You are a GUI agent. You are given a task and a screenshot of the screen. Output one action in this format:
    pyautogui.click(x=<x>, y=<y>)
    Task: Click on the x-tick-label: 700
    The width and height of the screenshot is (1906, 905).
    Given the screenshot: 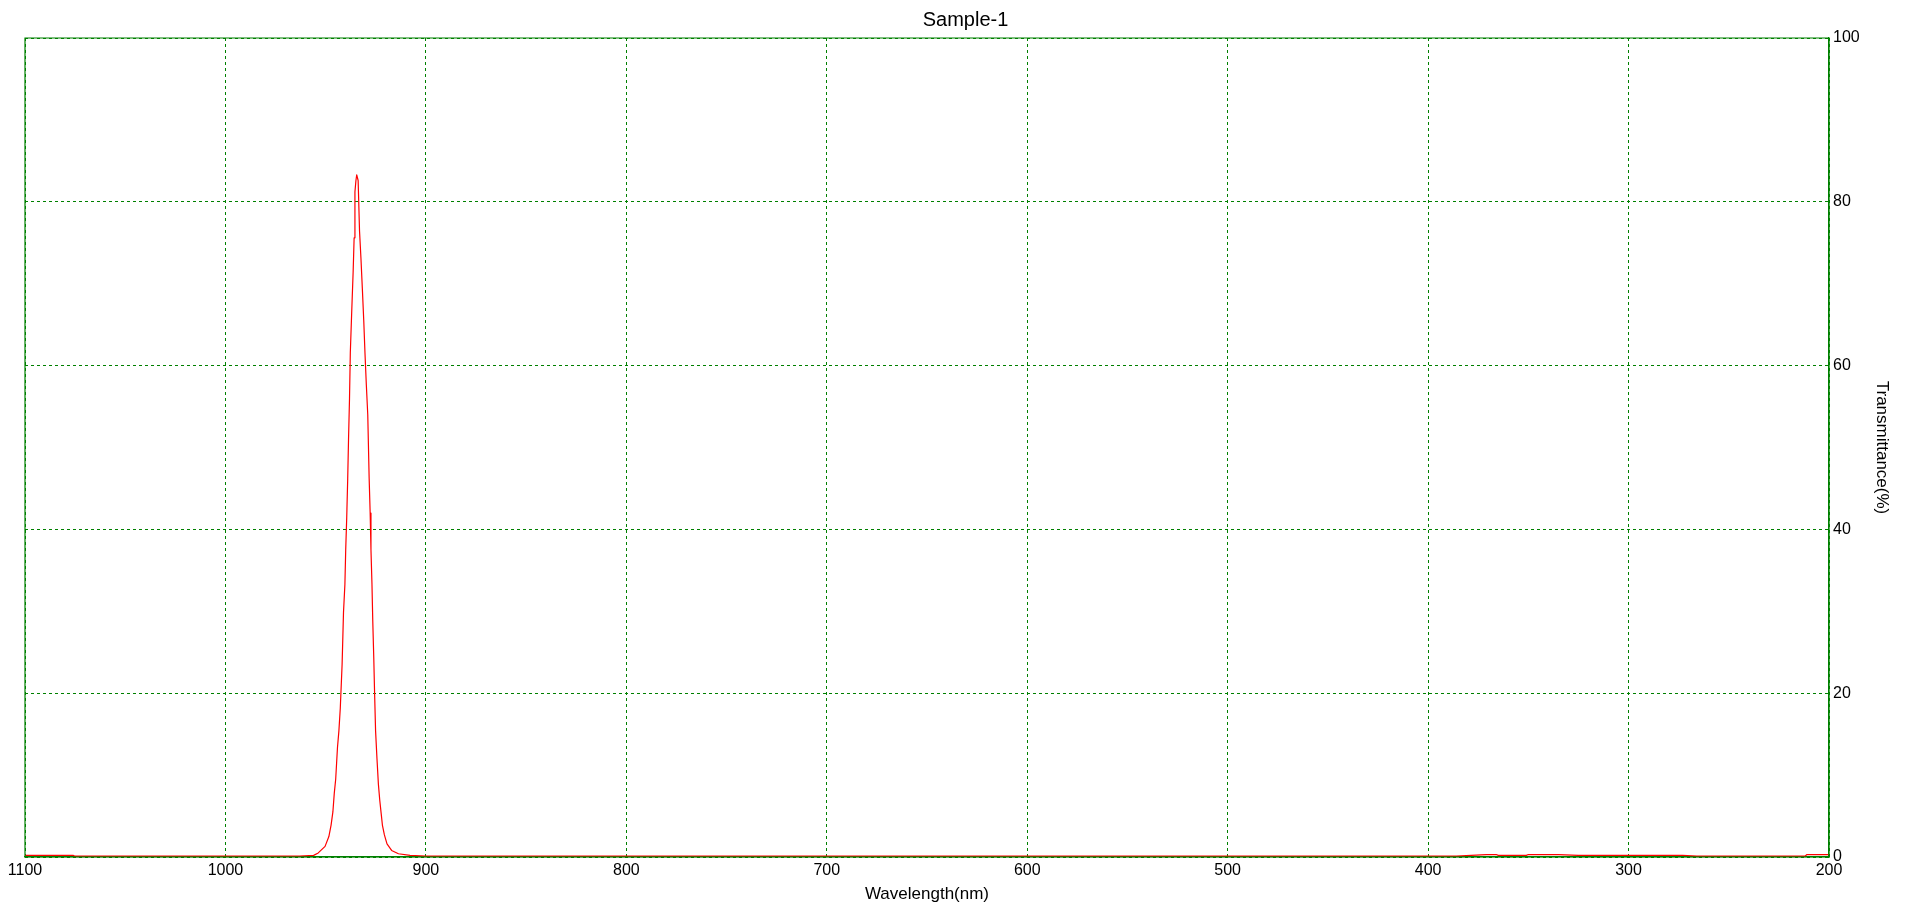 What is the action you would take?
    pyautogui.click(x=827, y=870)
    